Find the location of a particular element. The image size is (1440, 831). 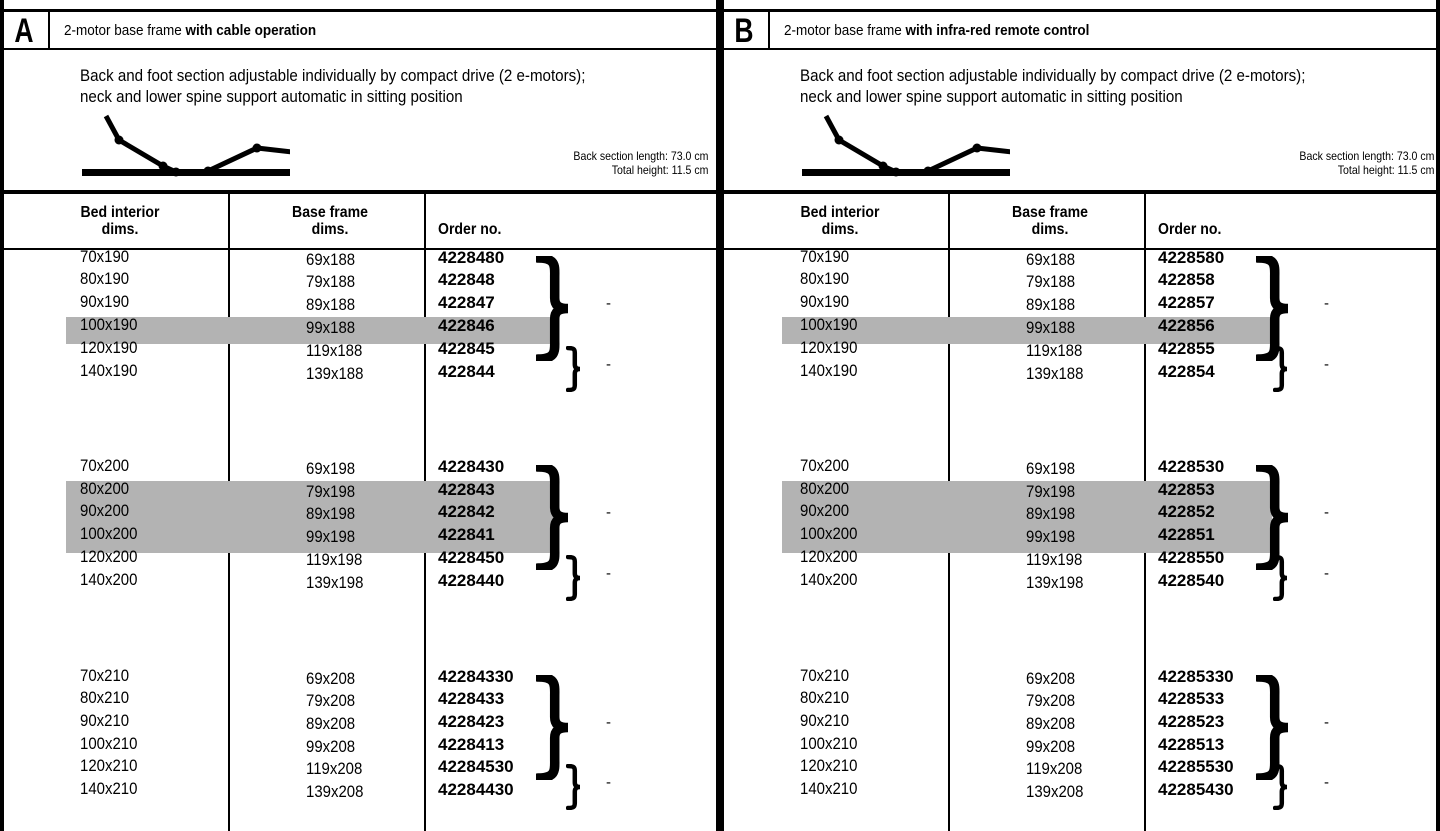

bed-interior-dims: 140x200 is located at coordinates (109, 579).